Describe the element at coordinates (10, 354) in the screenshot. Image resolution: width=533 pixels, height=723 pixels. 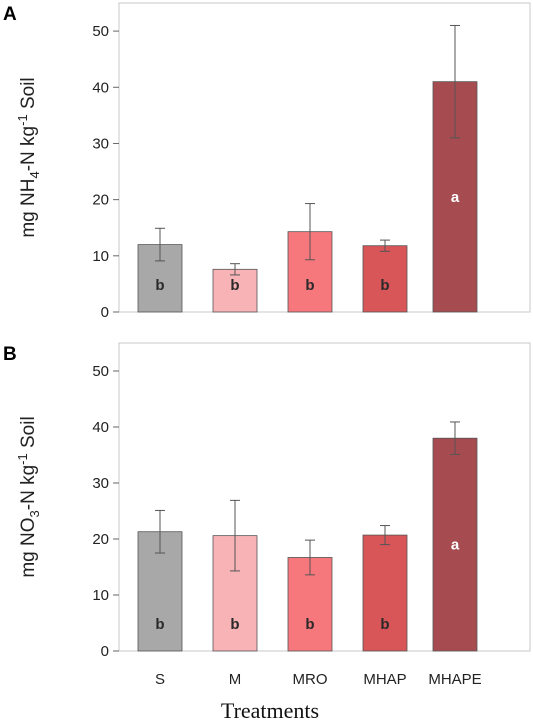
I see `panel-letter: B` at that location.